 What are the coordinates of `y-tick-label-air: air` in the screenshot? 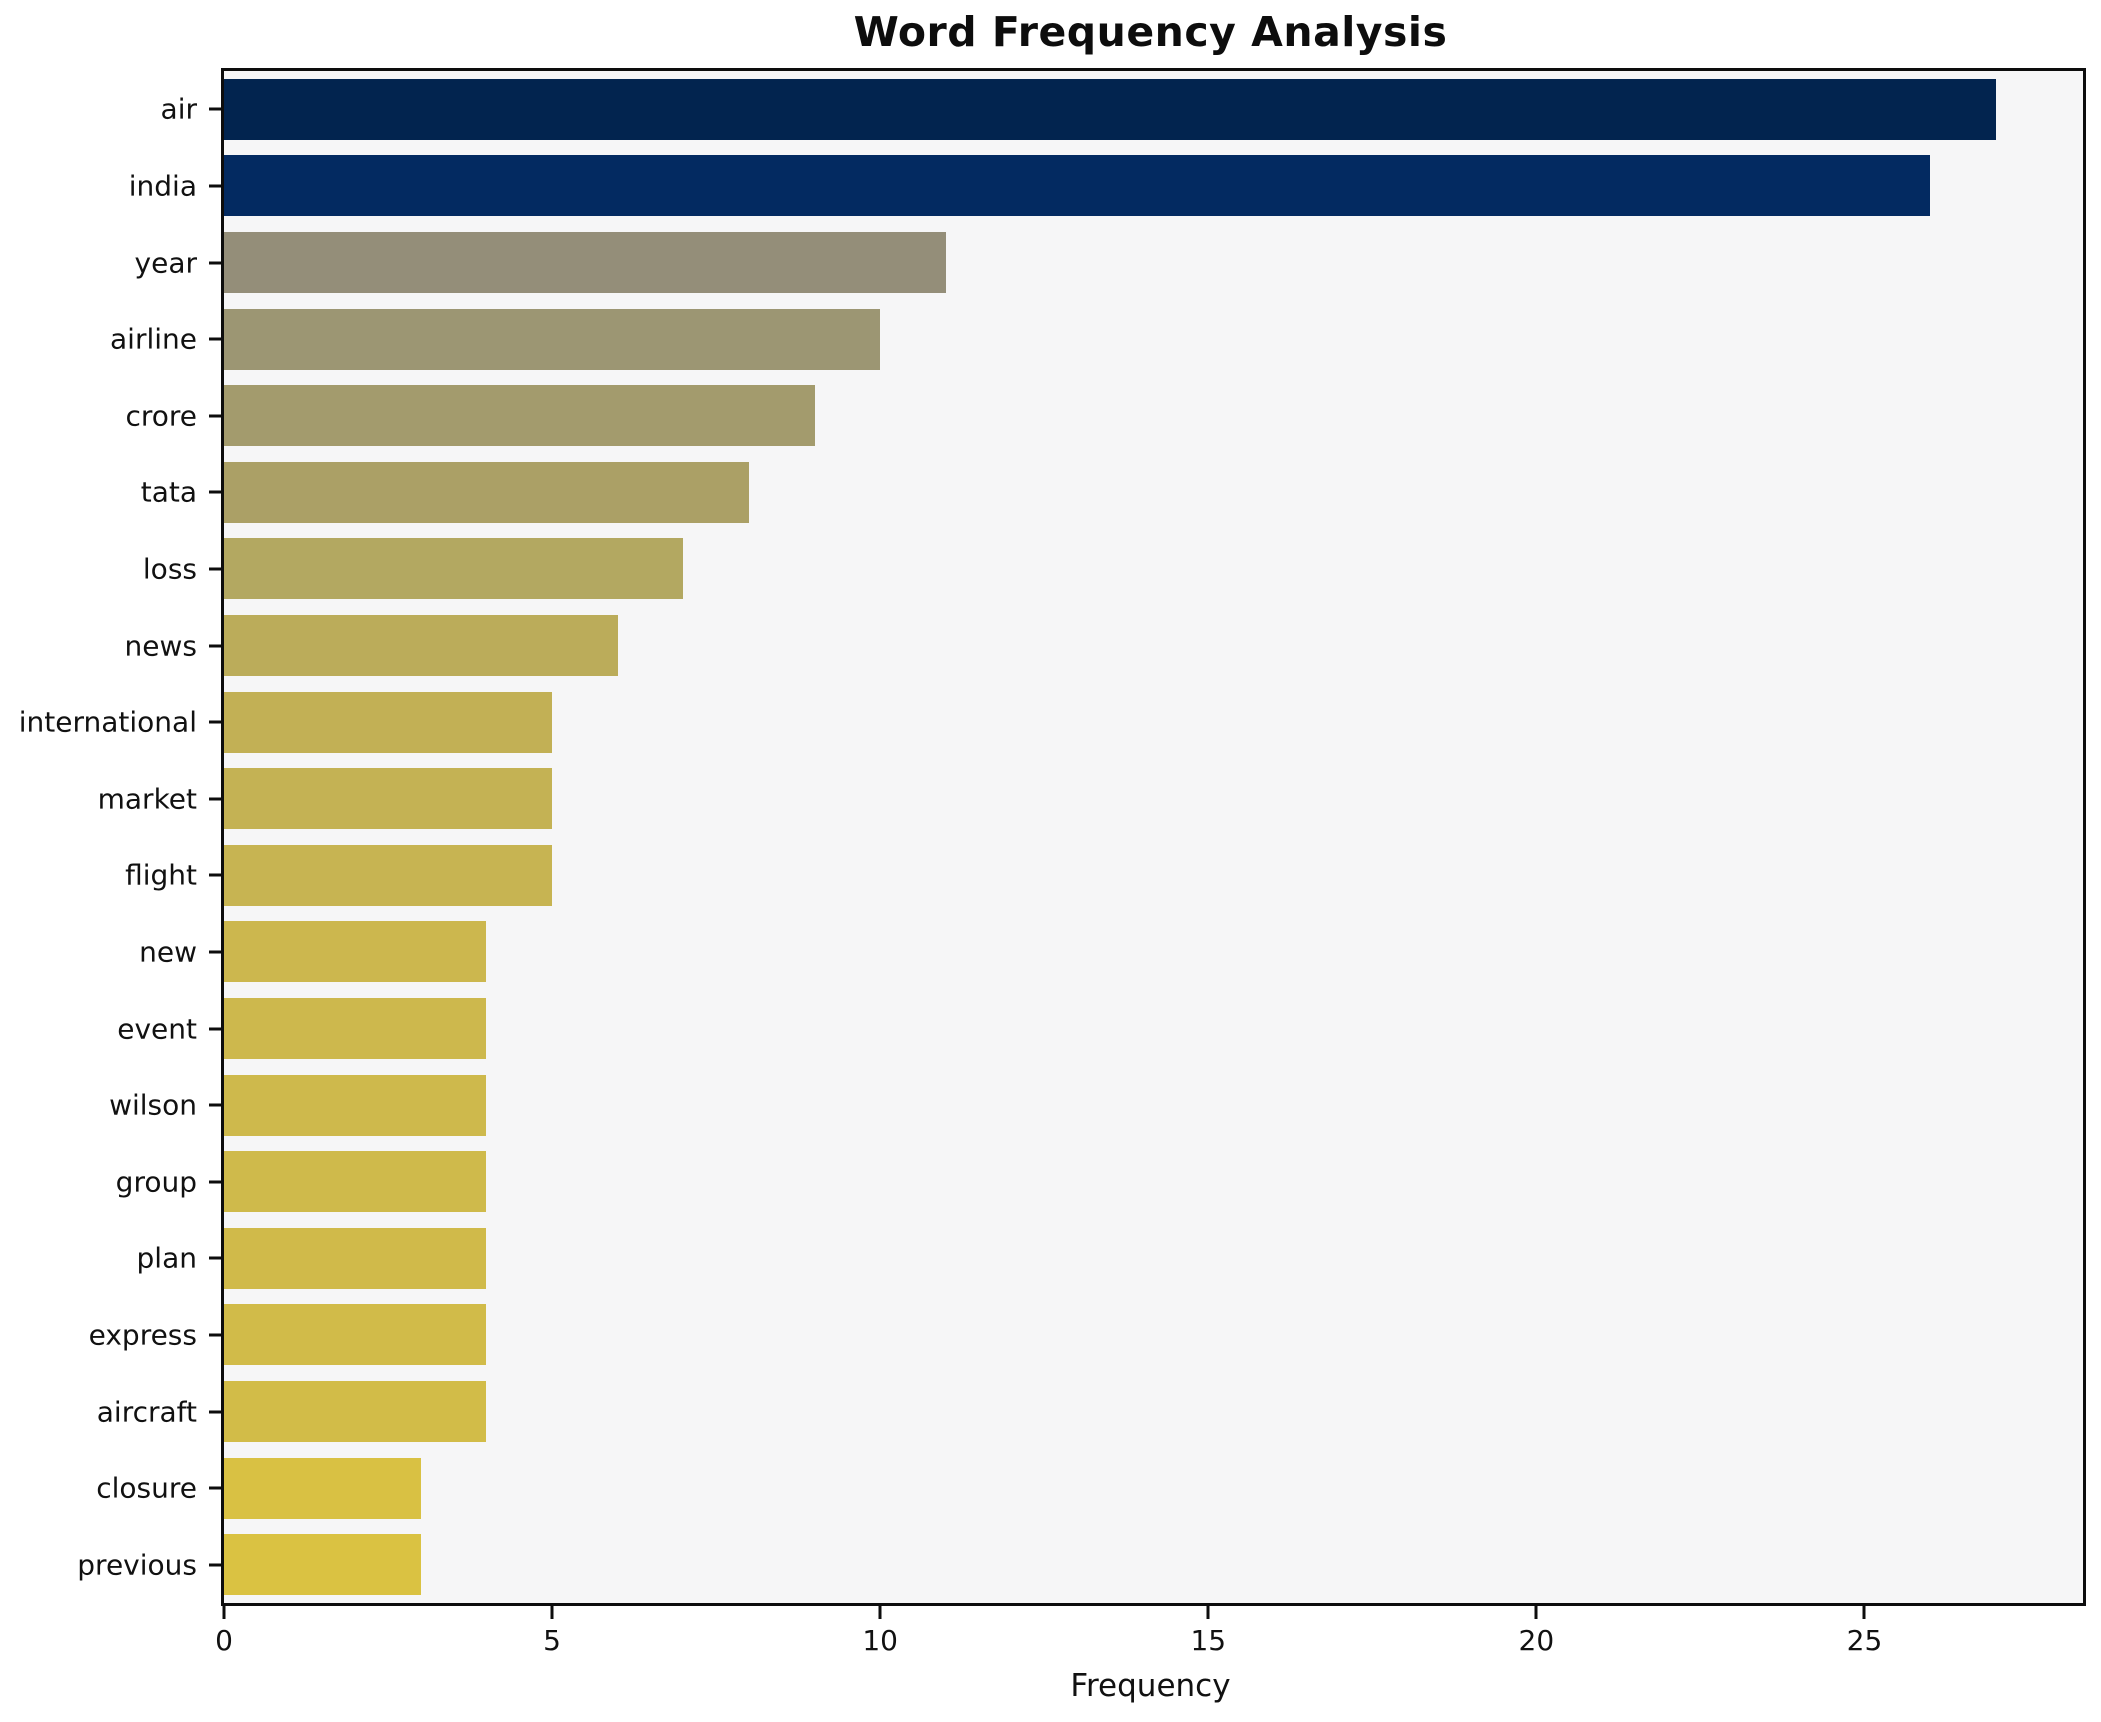 It's located at (178, 109).